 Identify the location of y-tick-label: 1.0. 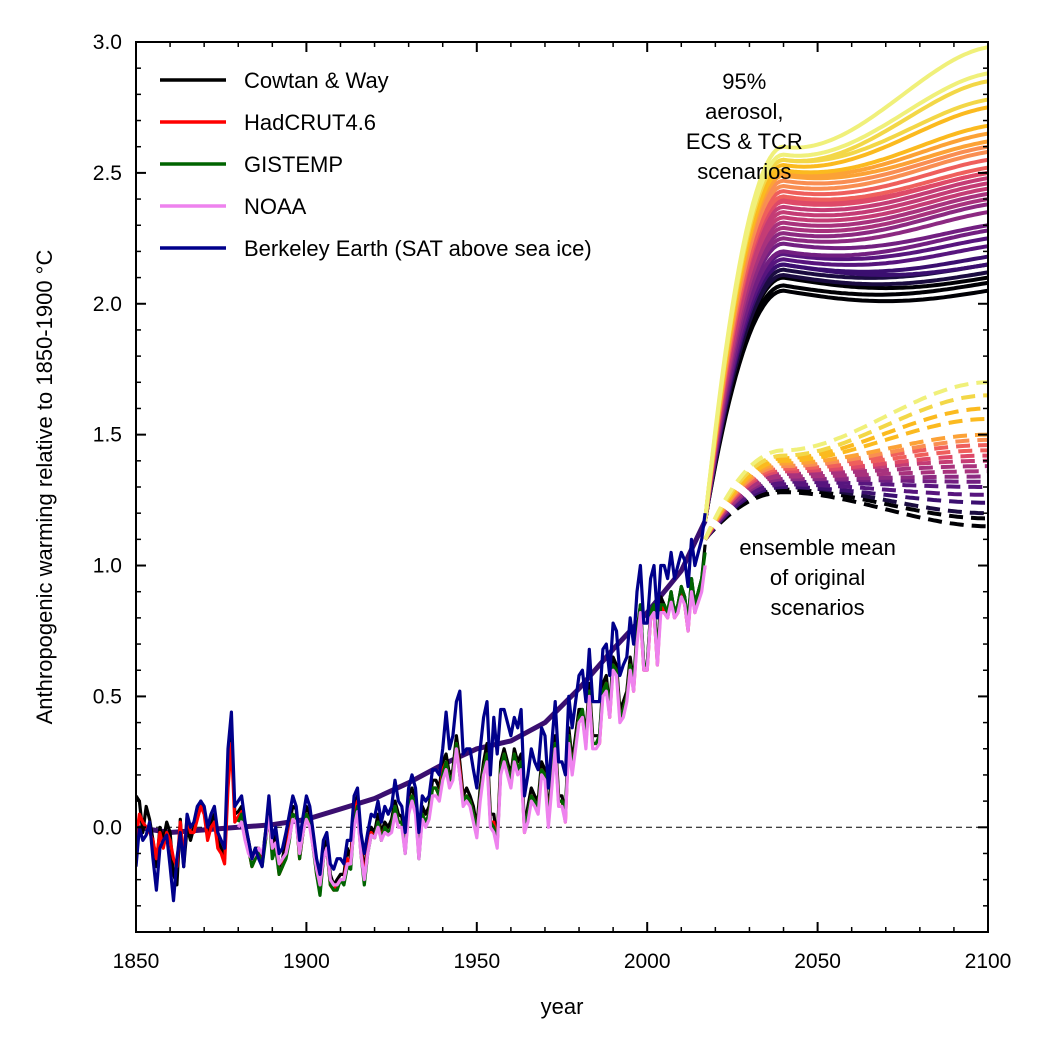
(107, 566).